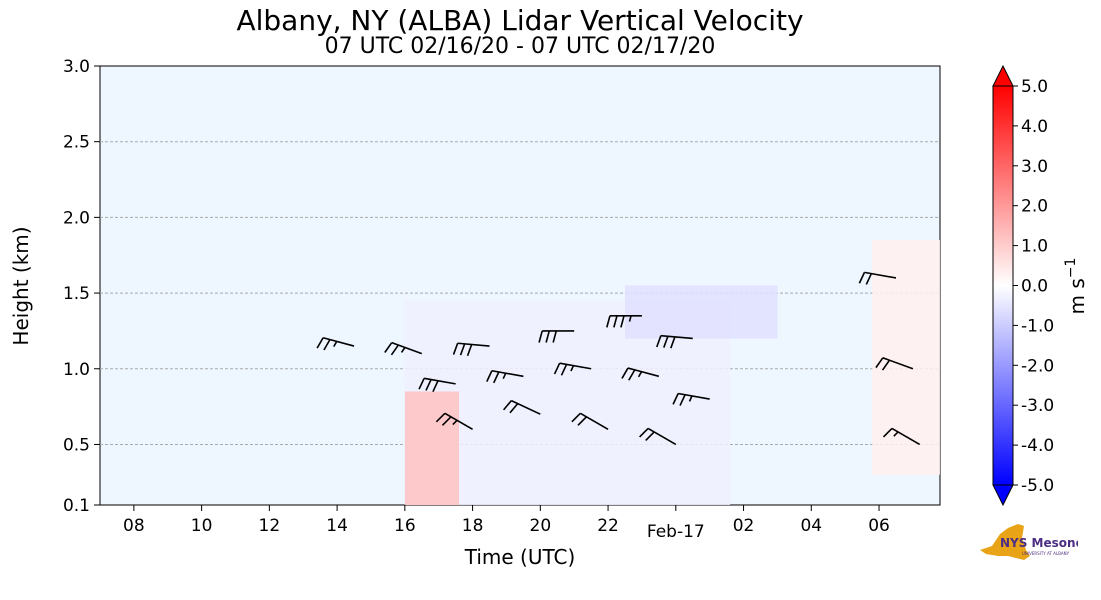  I want to click on x-tick-label: Feb-17, so click(676, 532).